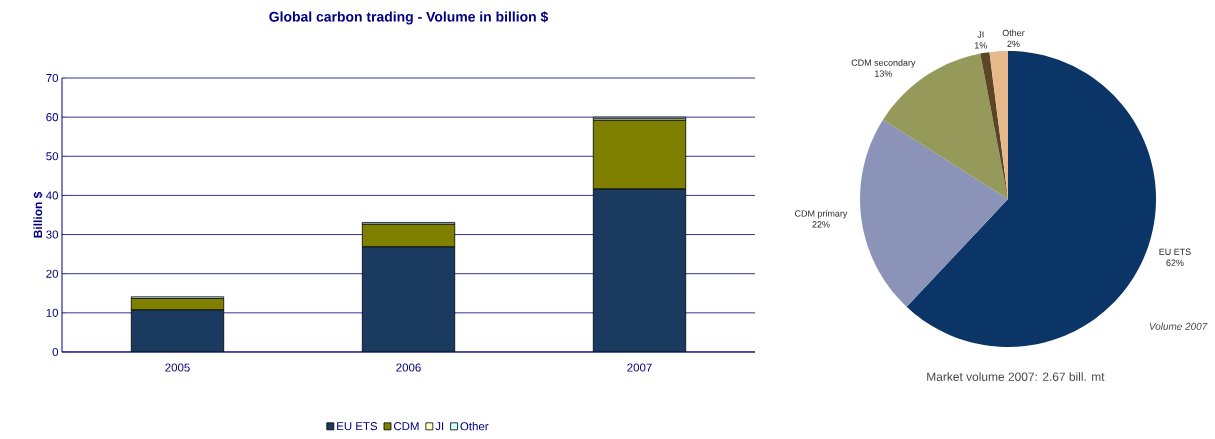 The image size is (1215, 439). I want to click on x-tick-label: 2006, so click(408, 367).